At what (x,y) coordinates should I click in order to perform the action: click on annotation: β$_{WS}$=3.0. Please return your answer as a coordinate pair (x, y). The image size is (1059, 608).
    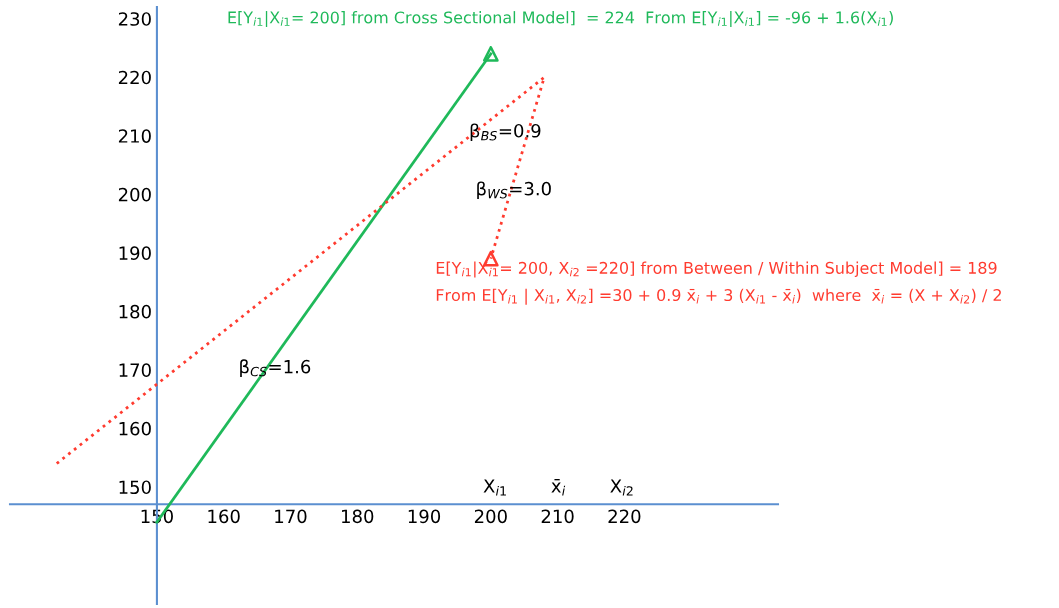
    Looking at the image, I should click on (514, 190).